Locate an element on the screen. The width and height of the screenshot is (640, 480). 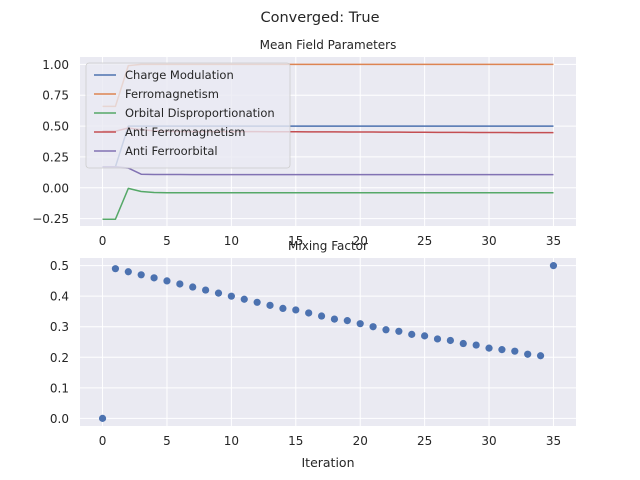
chart-title: Mixing Factor is located at coordinates (328, 246).